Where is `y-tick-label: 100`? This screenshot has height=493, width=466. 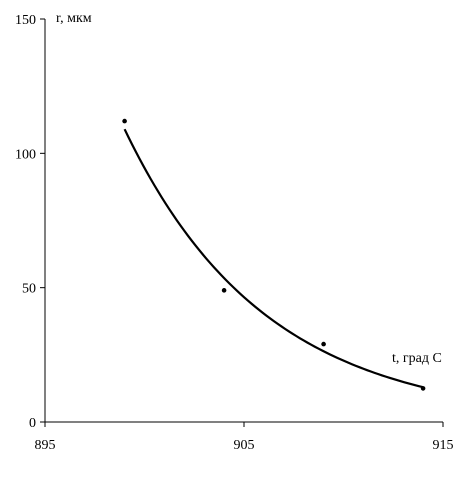 y-tick-label: 100 is located at coordinates (25, 154).